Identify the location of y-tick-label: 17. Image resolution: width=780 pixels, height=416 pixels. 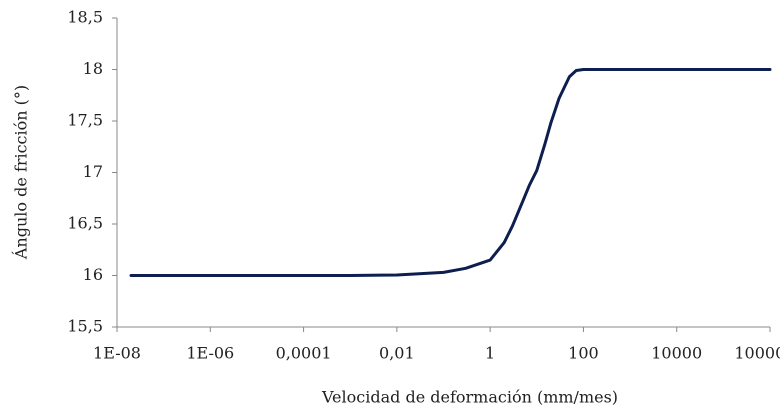
(93, 171).